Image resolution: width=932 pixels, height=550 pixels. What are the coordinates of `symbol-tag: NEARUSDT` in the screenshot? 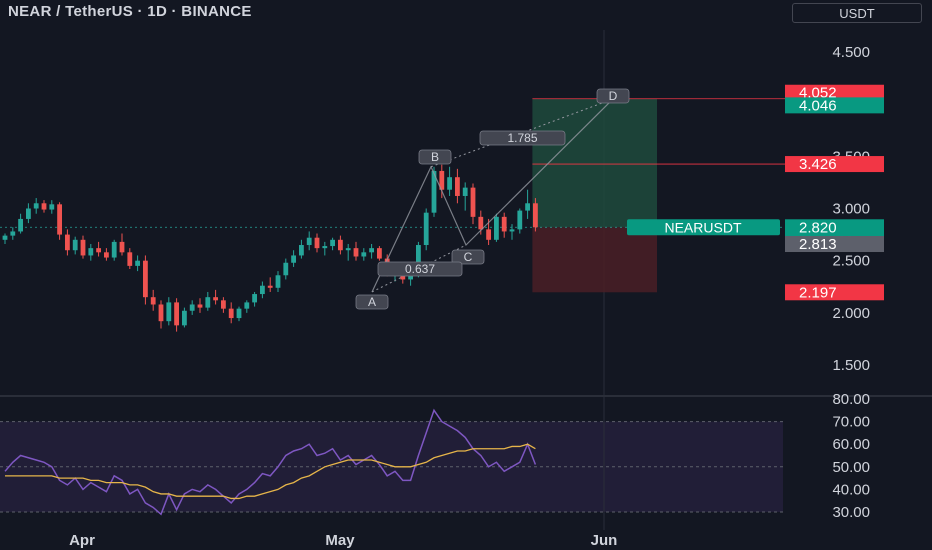 It's located at (702, 227).